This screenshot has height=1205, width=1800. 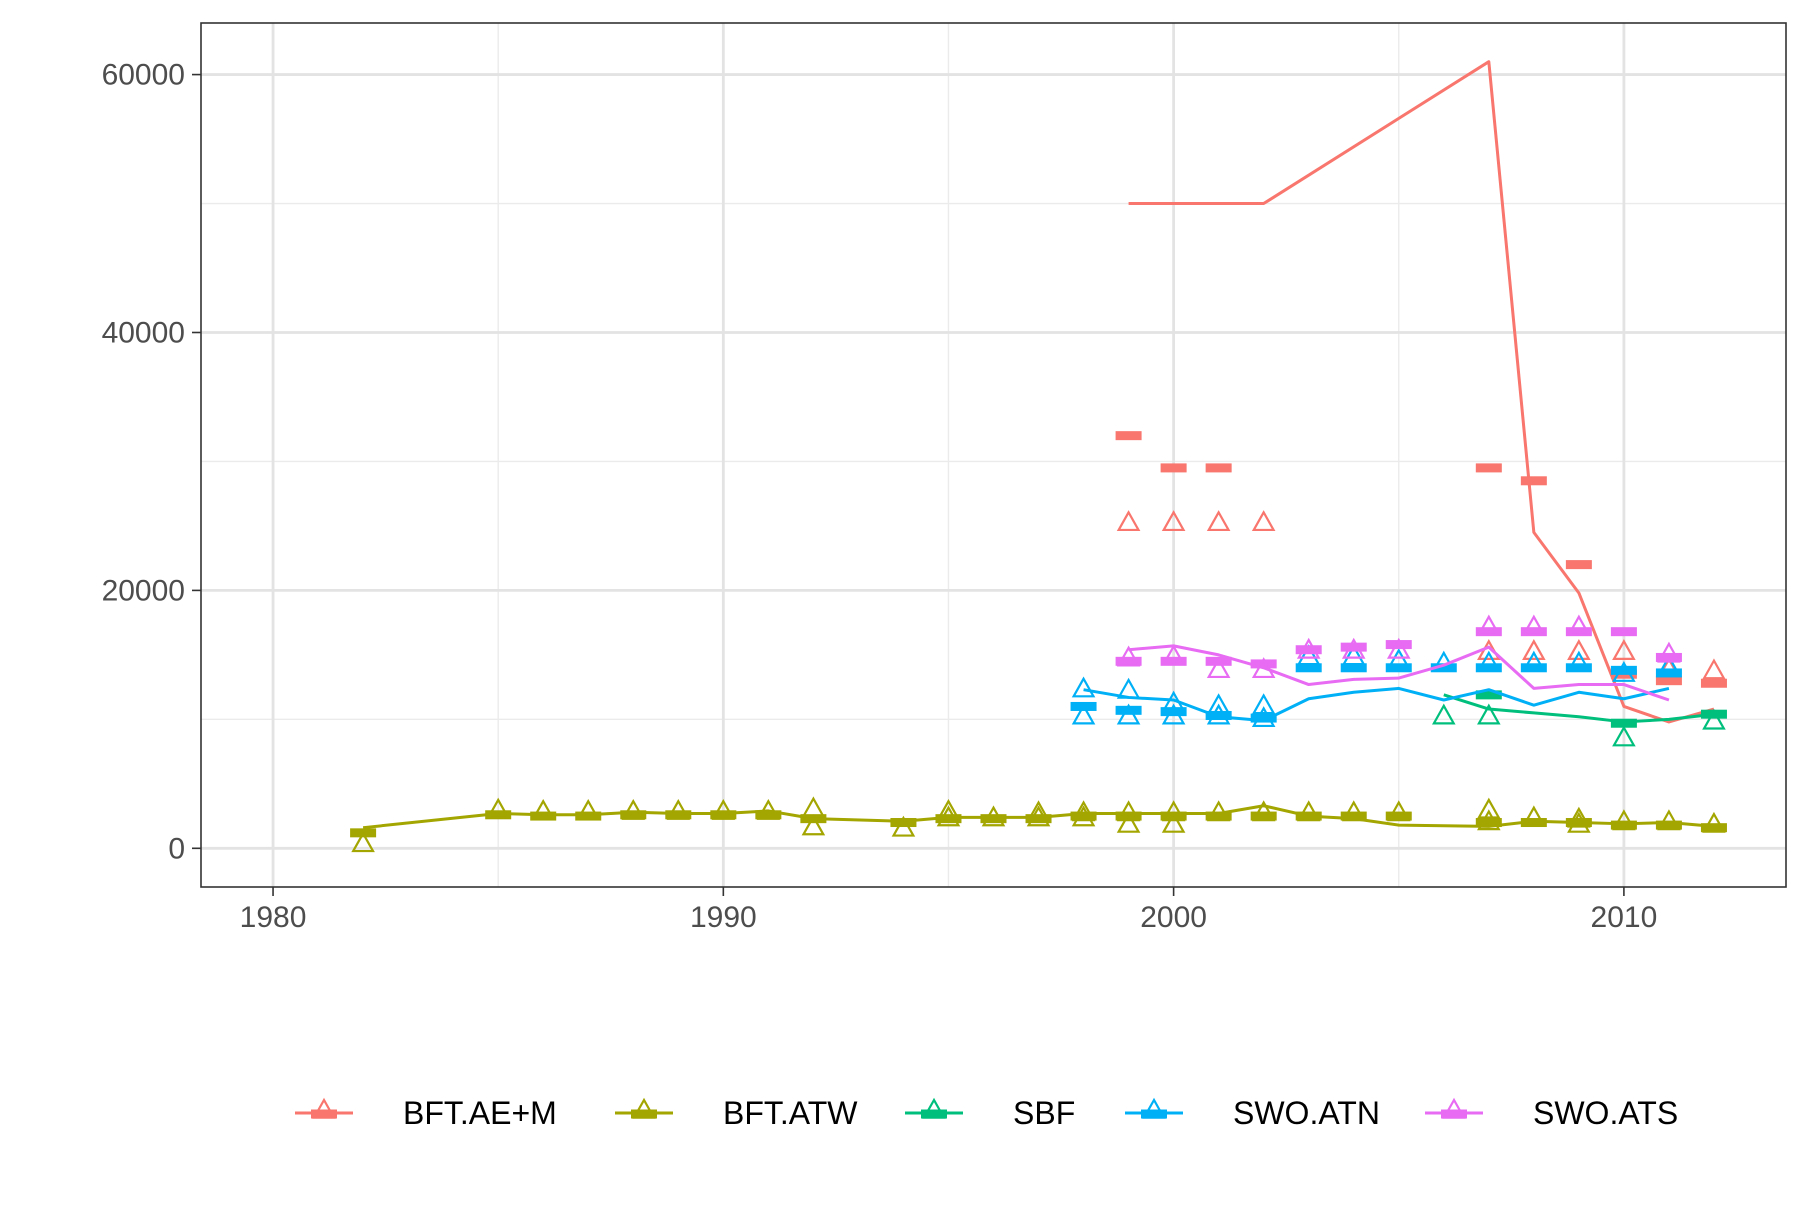 I want to click on legend-item: SWO.ATS, so click(x=1551, y=1113).